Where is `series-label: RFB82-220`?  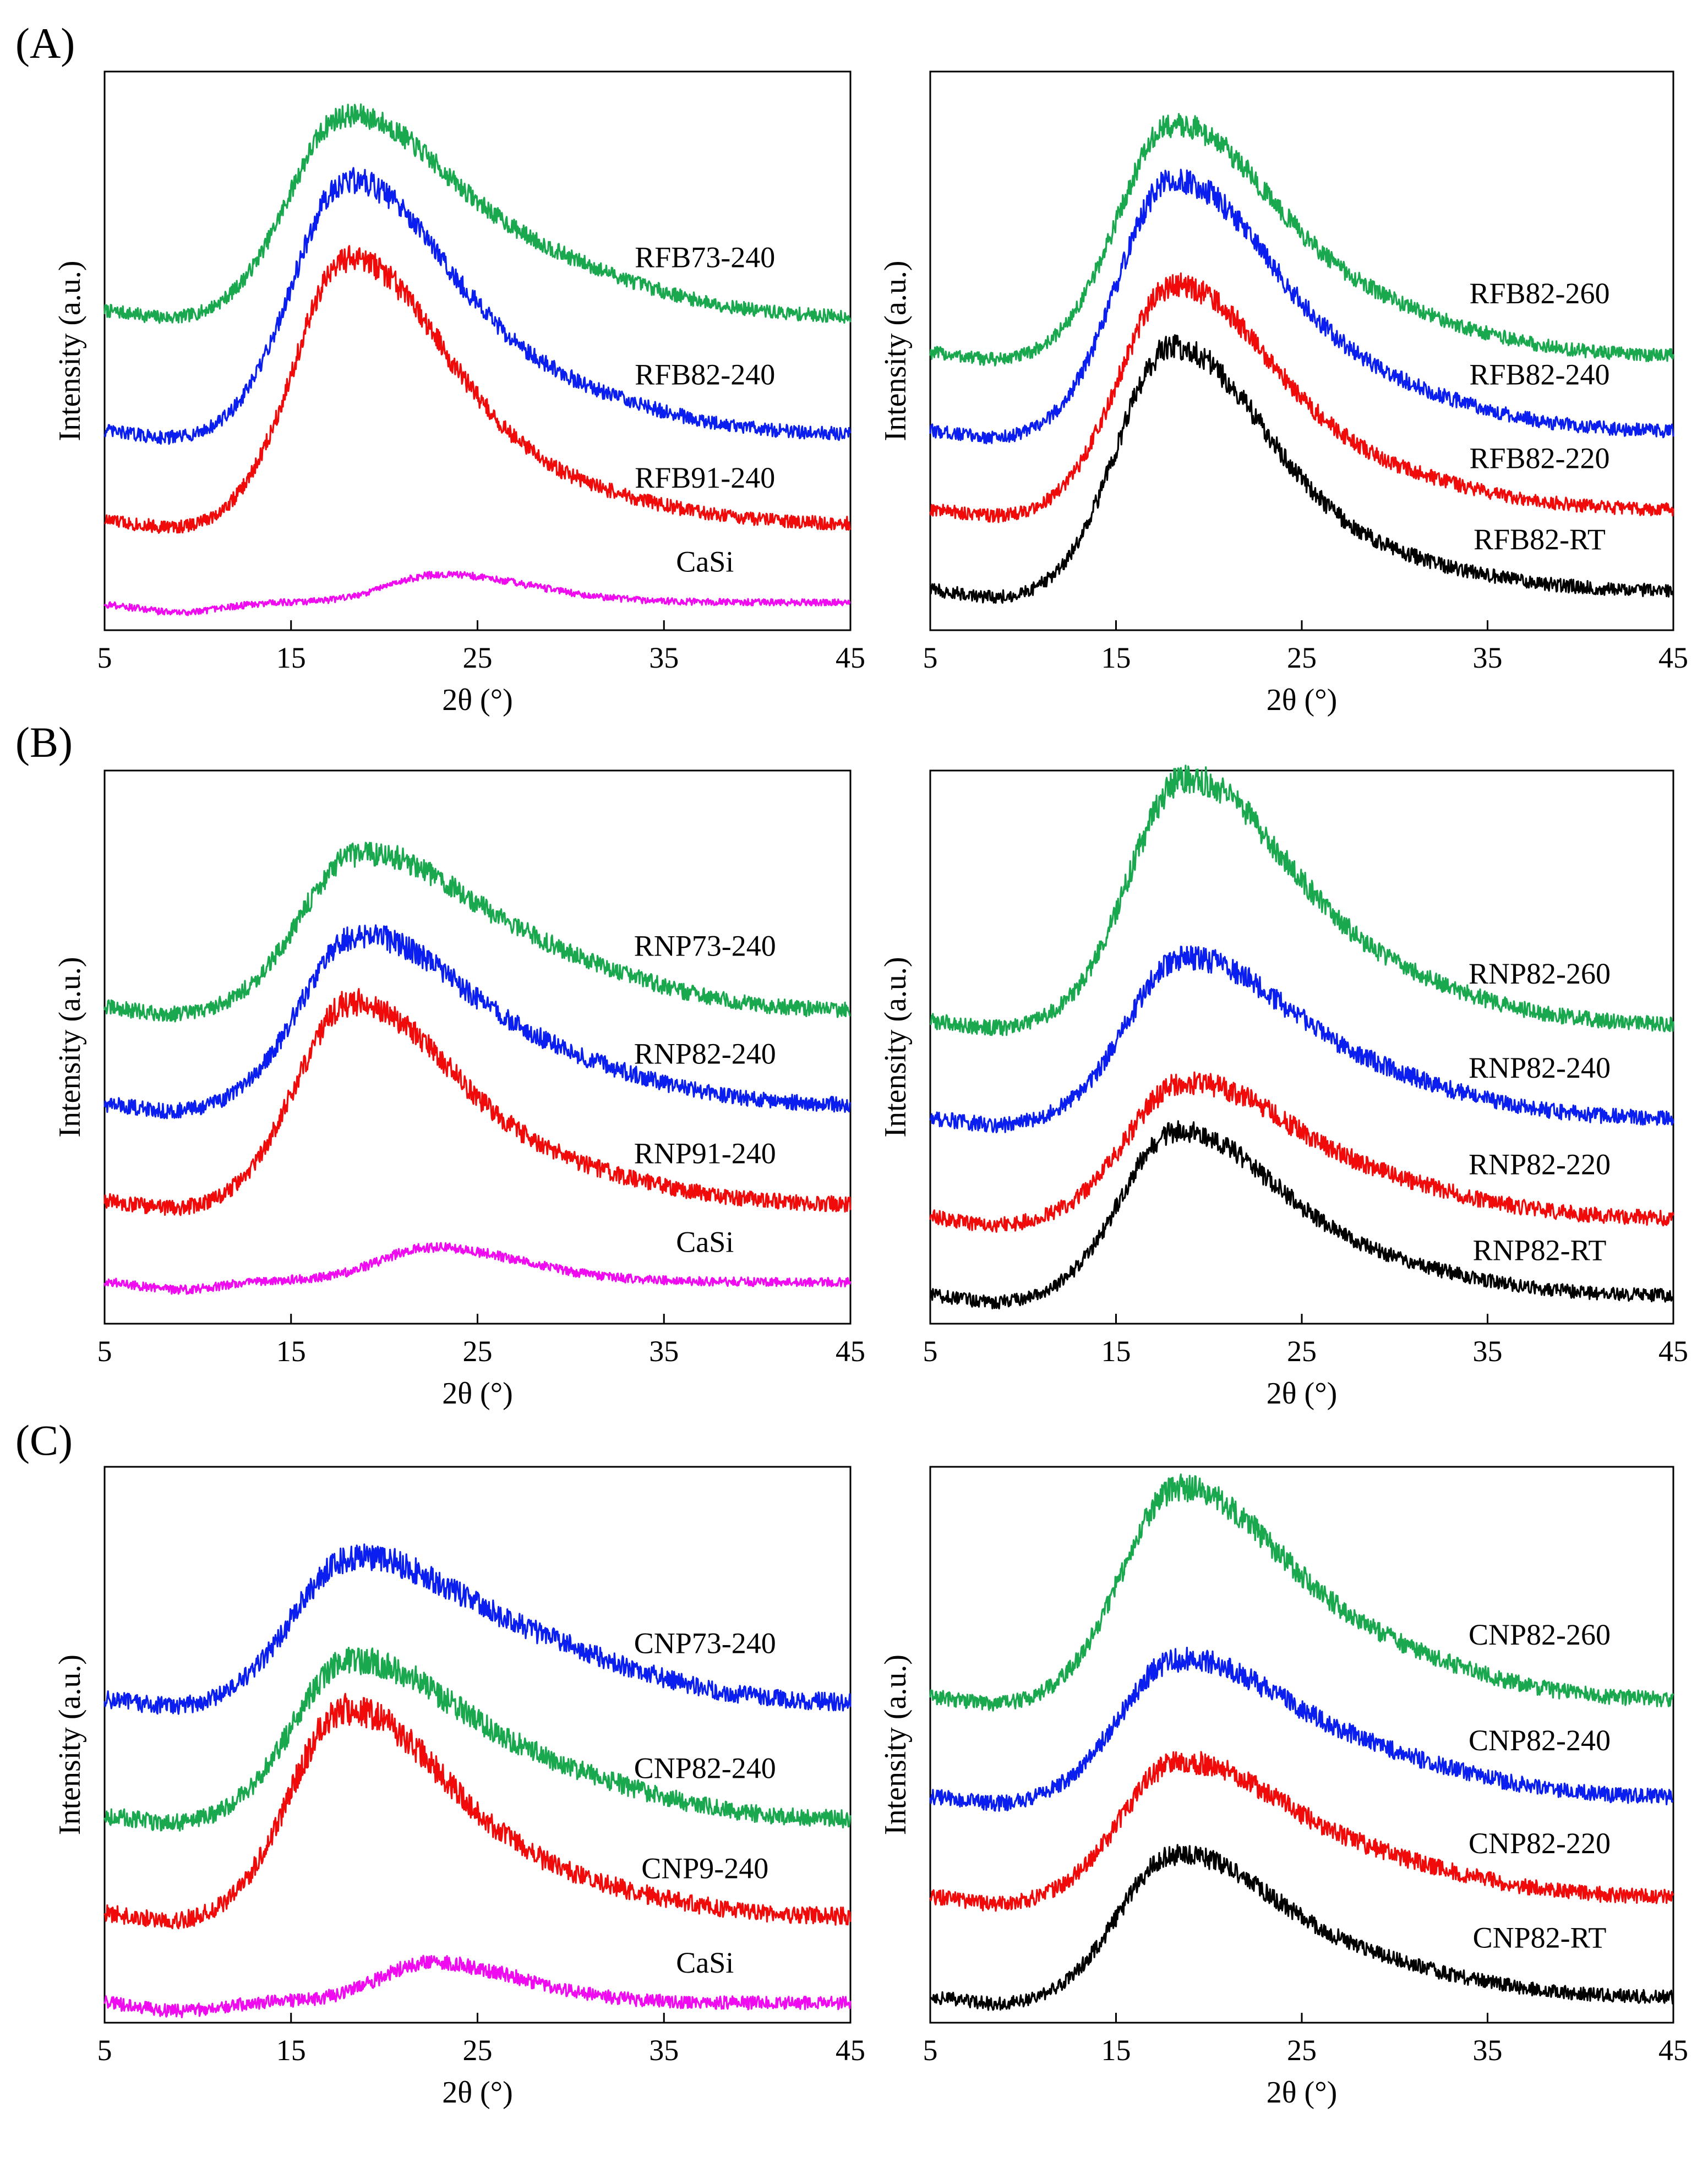 series-label: RFB82-220 is located at coordinates (1539, 458).